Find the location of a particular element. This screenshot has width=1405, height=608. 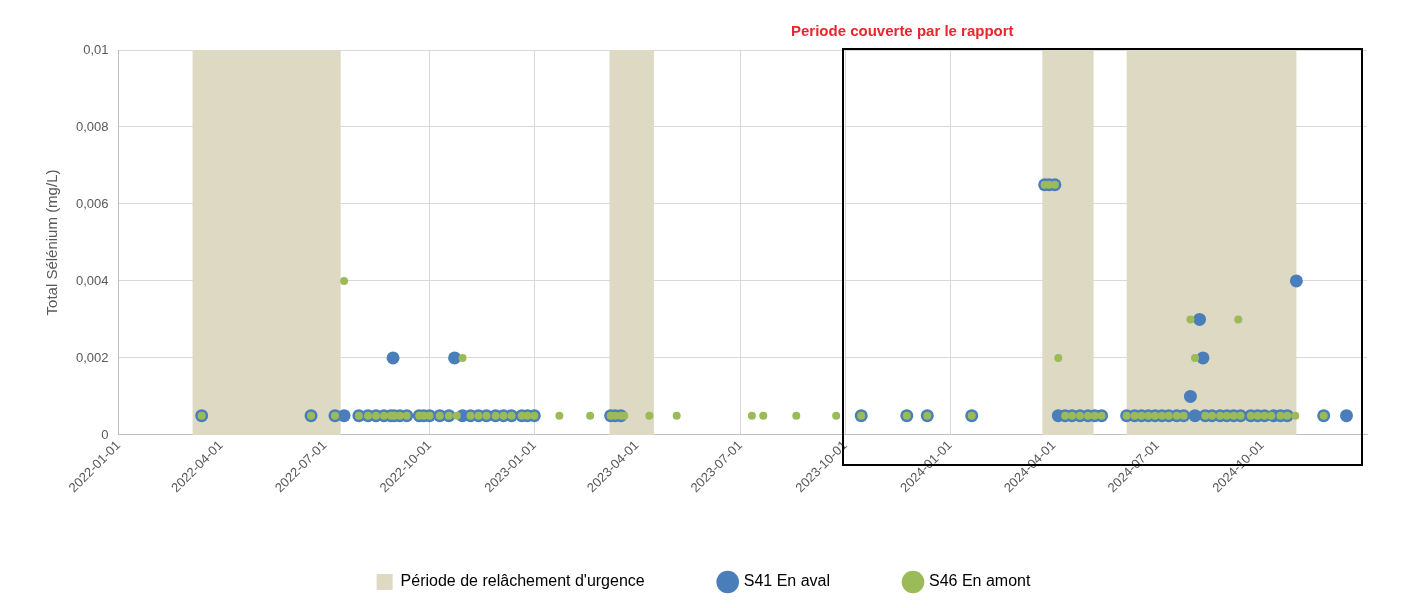

legend-label: Période de relâchement d'urgence is located at coordinates (522, 581).